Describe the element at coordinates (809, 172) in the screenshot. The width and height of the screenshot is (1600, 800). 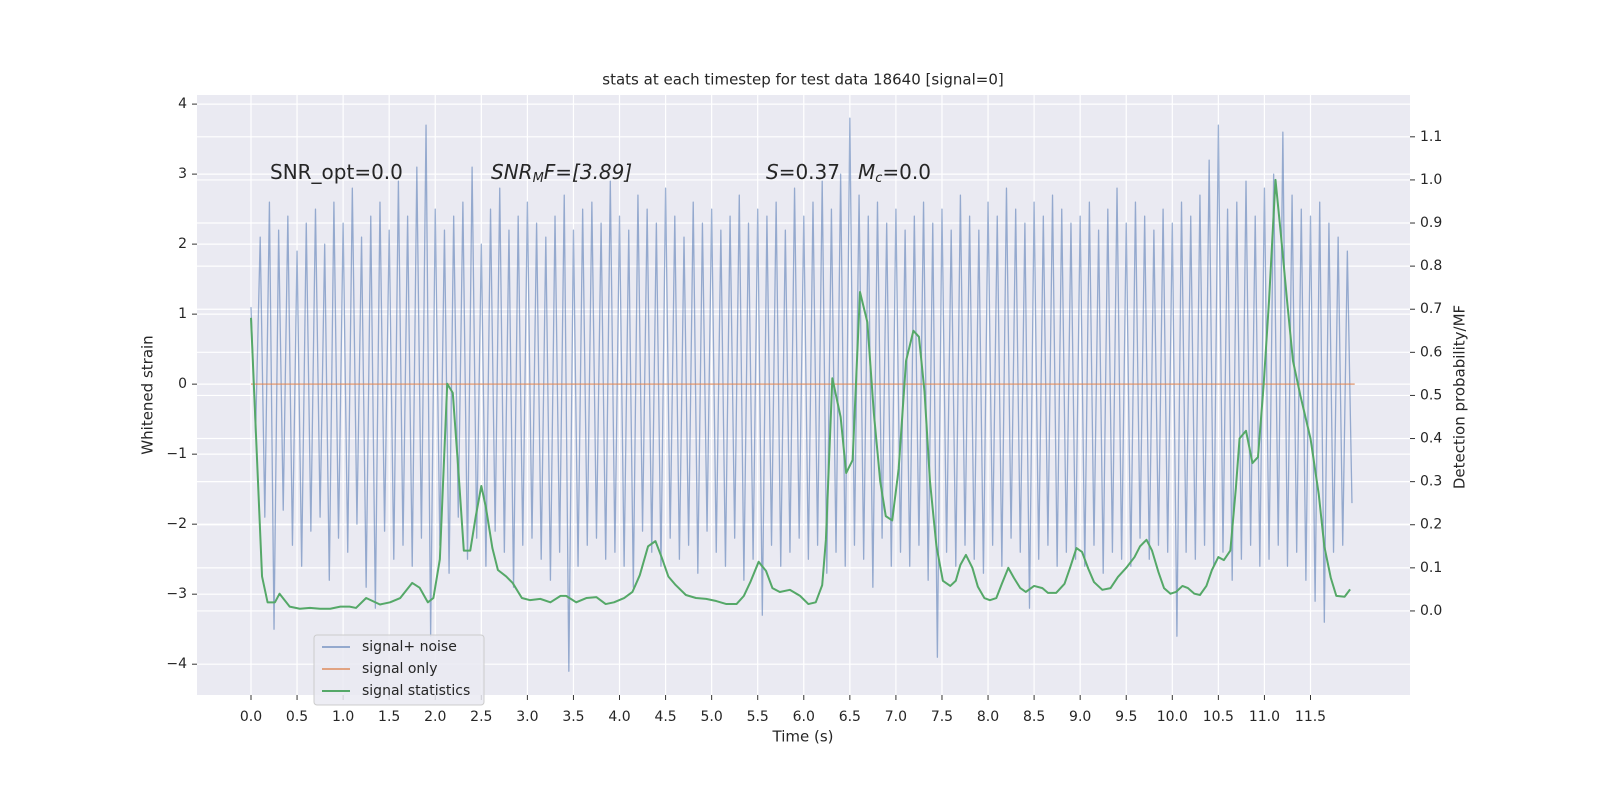
I see `annotation-part: =0.37` at that location.